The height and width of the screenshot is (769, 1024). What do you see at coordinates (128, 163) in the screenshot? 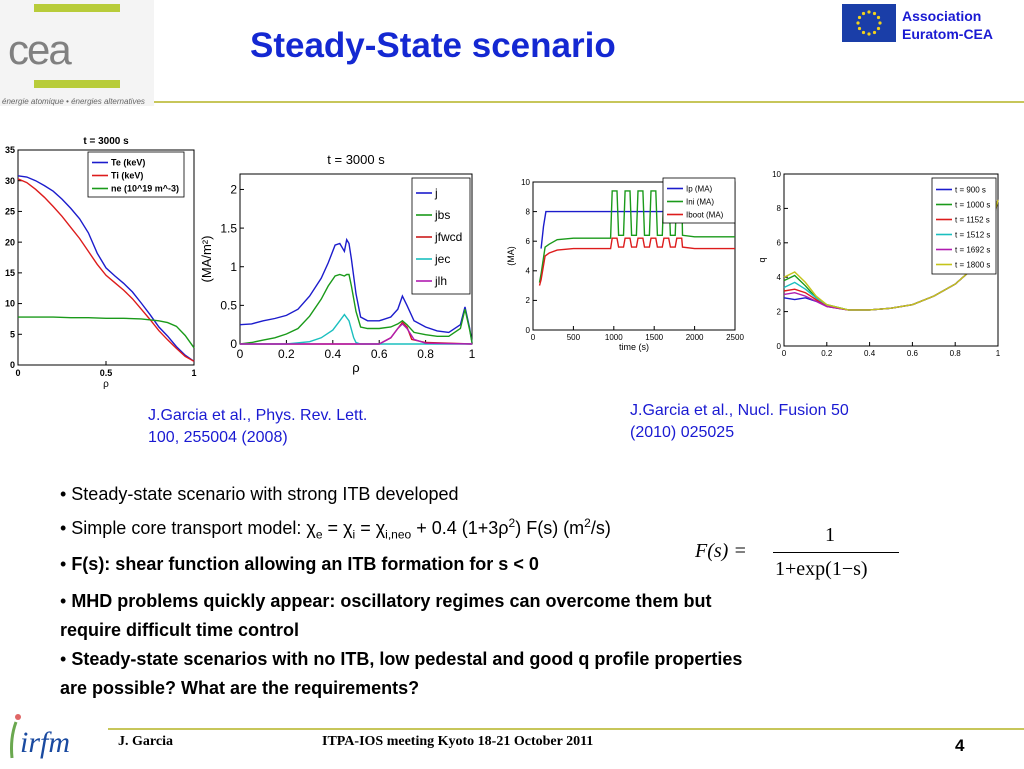
I see `legend-label: Te (keV)` at bounding box center [128, 163].